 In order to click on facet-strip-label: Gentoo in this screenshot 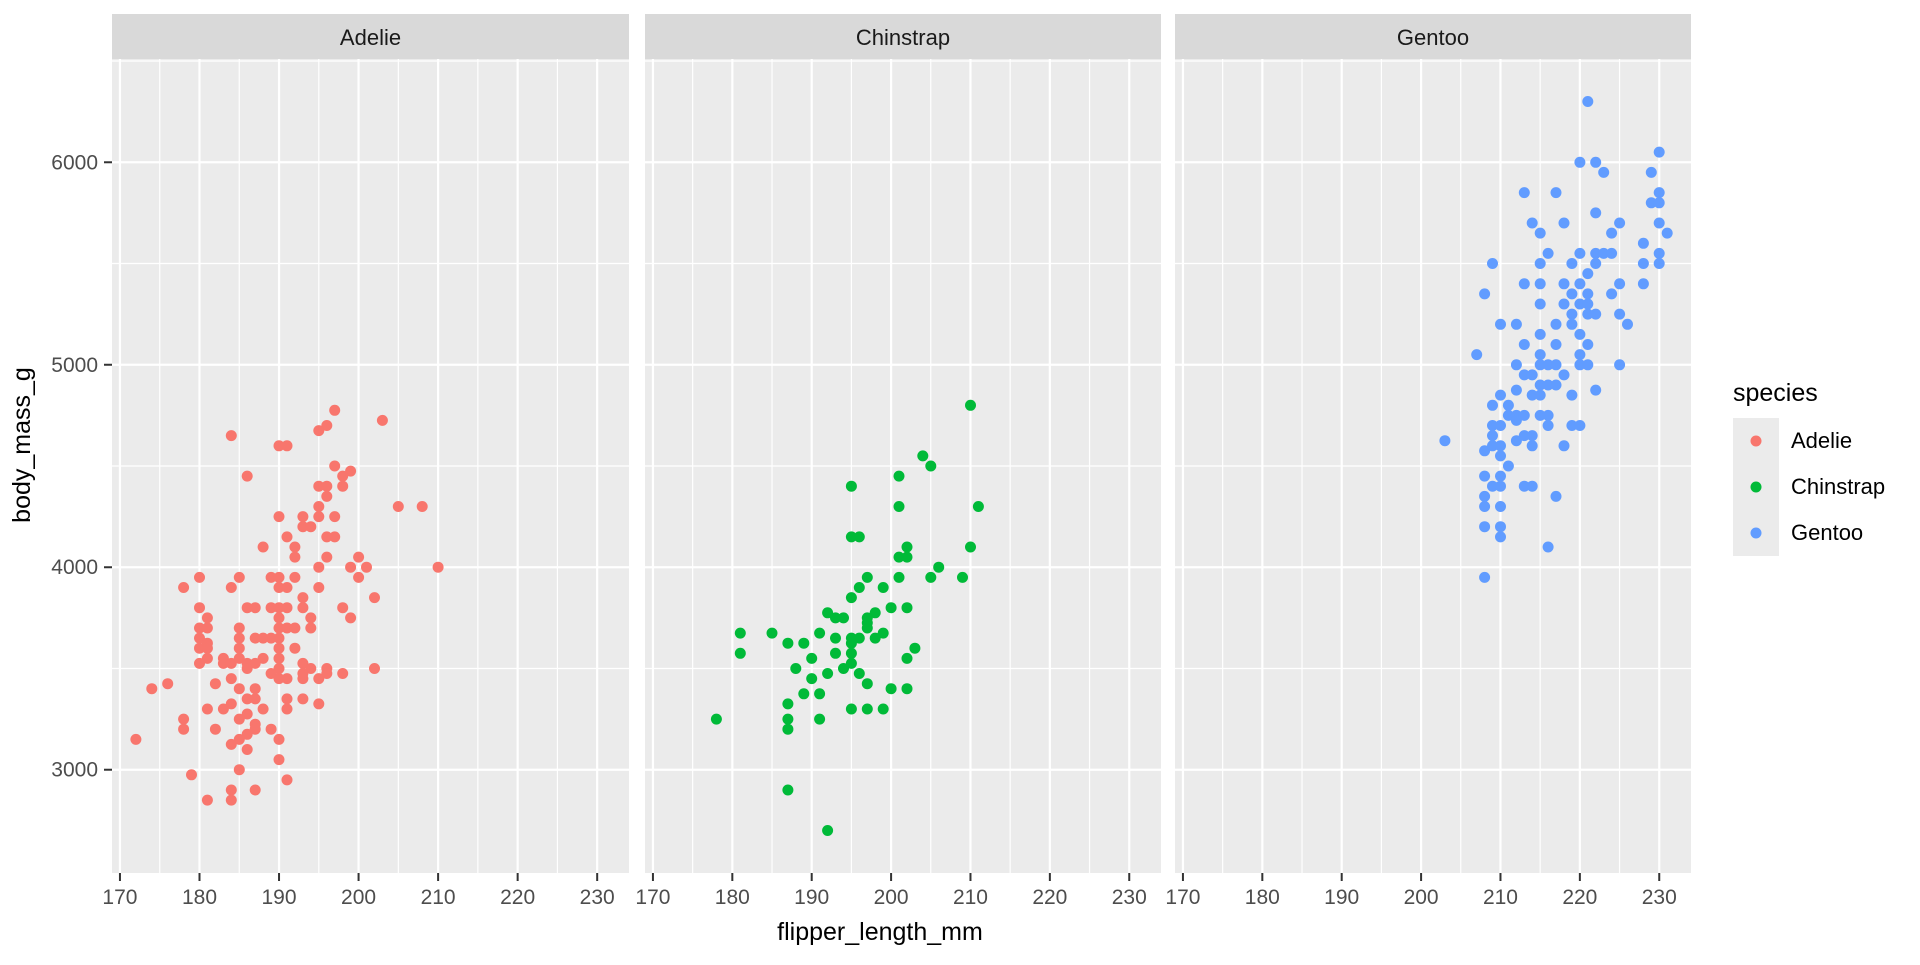, I will do `click(1433, 37)`.